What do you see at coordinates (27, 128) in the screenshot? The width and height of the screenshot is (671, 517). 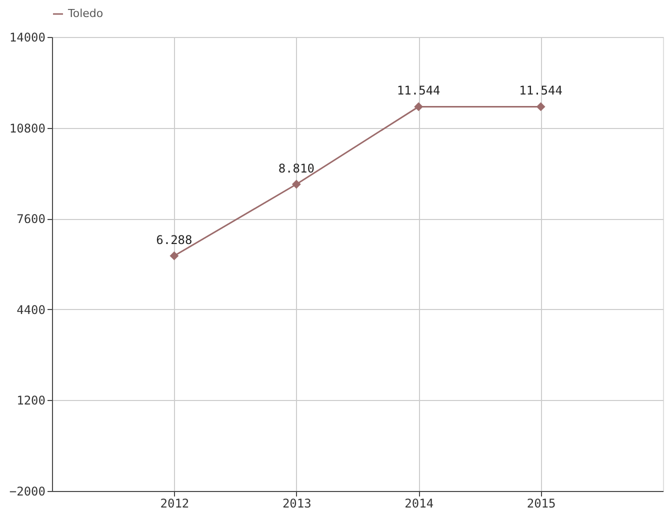 I see `y-tick-label: 10800` at bounding box center [27, 128].